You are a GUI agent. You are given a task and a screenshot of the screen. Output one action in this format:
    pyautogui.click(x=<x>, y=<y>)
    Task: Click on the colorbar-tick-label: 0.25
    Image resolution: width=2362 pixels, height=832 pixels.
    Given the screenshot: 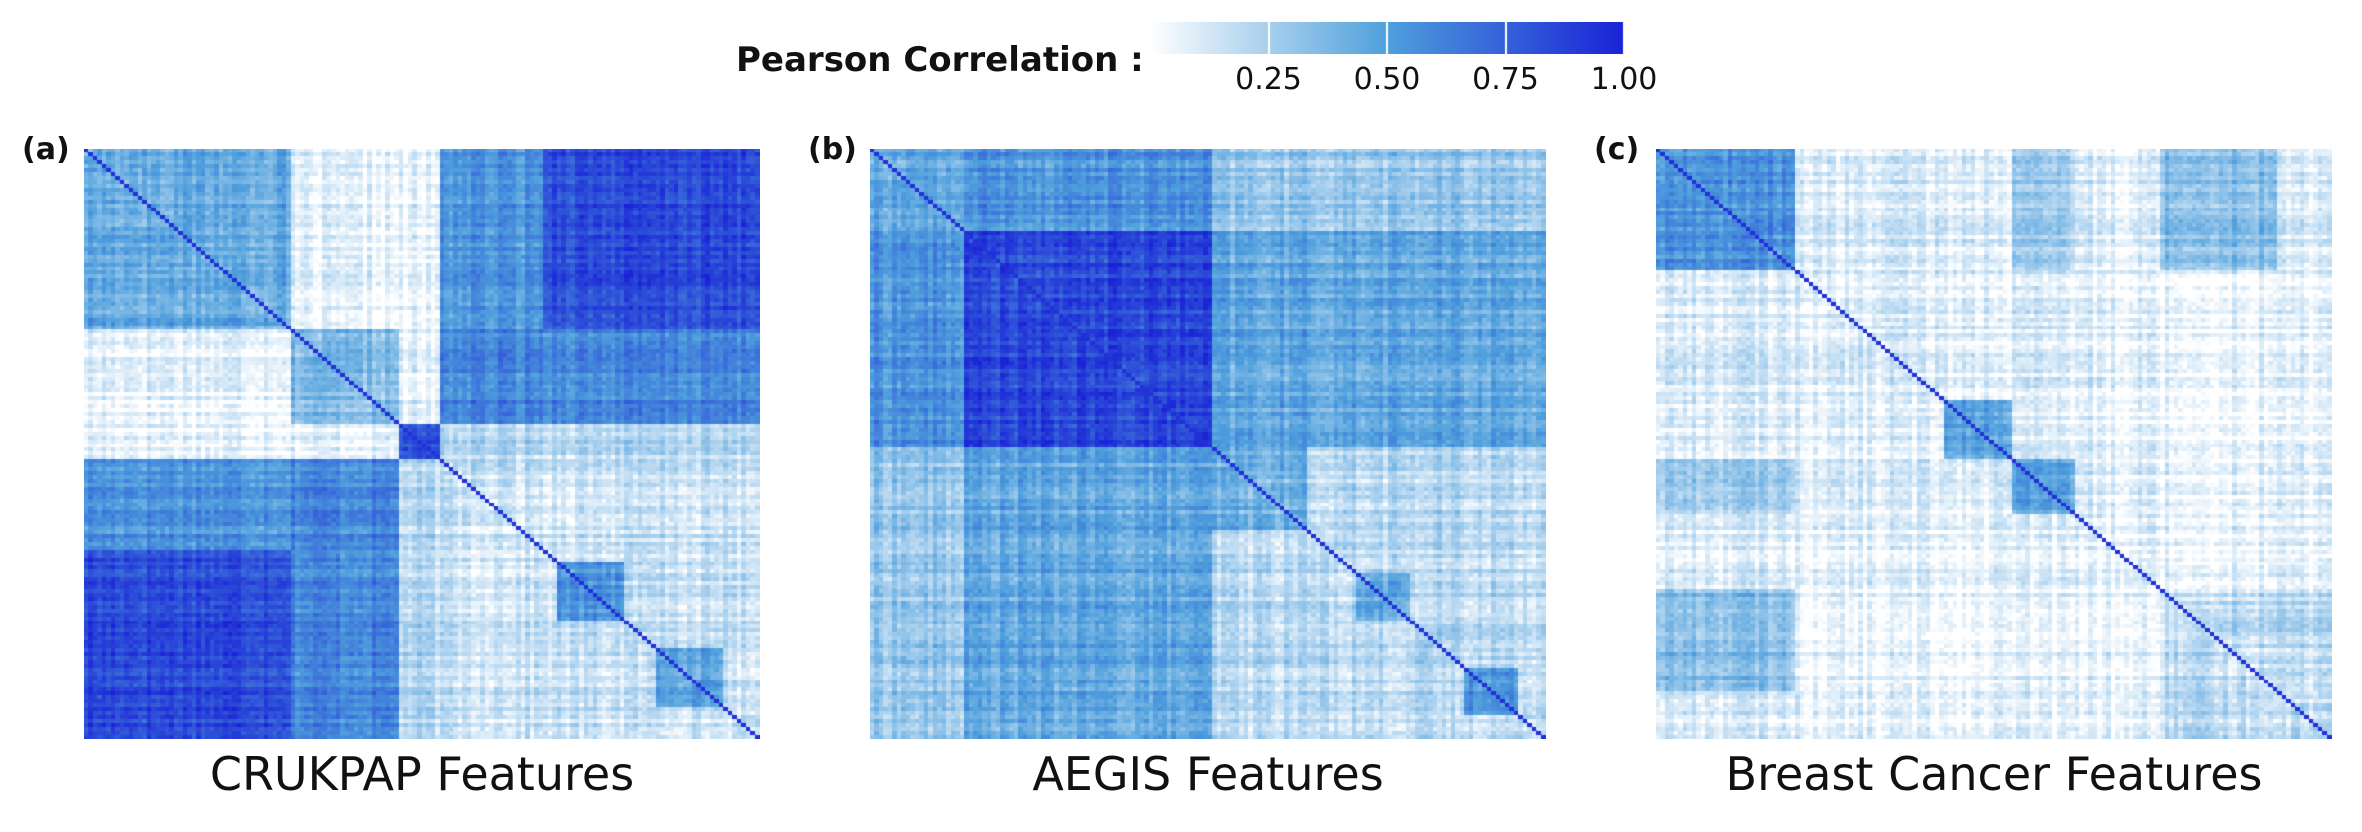 What is the action you would take?
    pyautogui.click(x=1268, y=79)
    